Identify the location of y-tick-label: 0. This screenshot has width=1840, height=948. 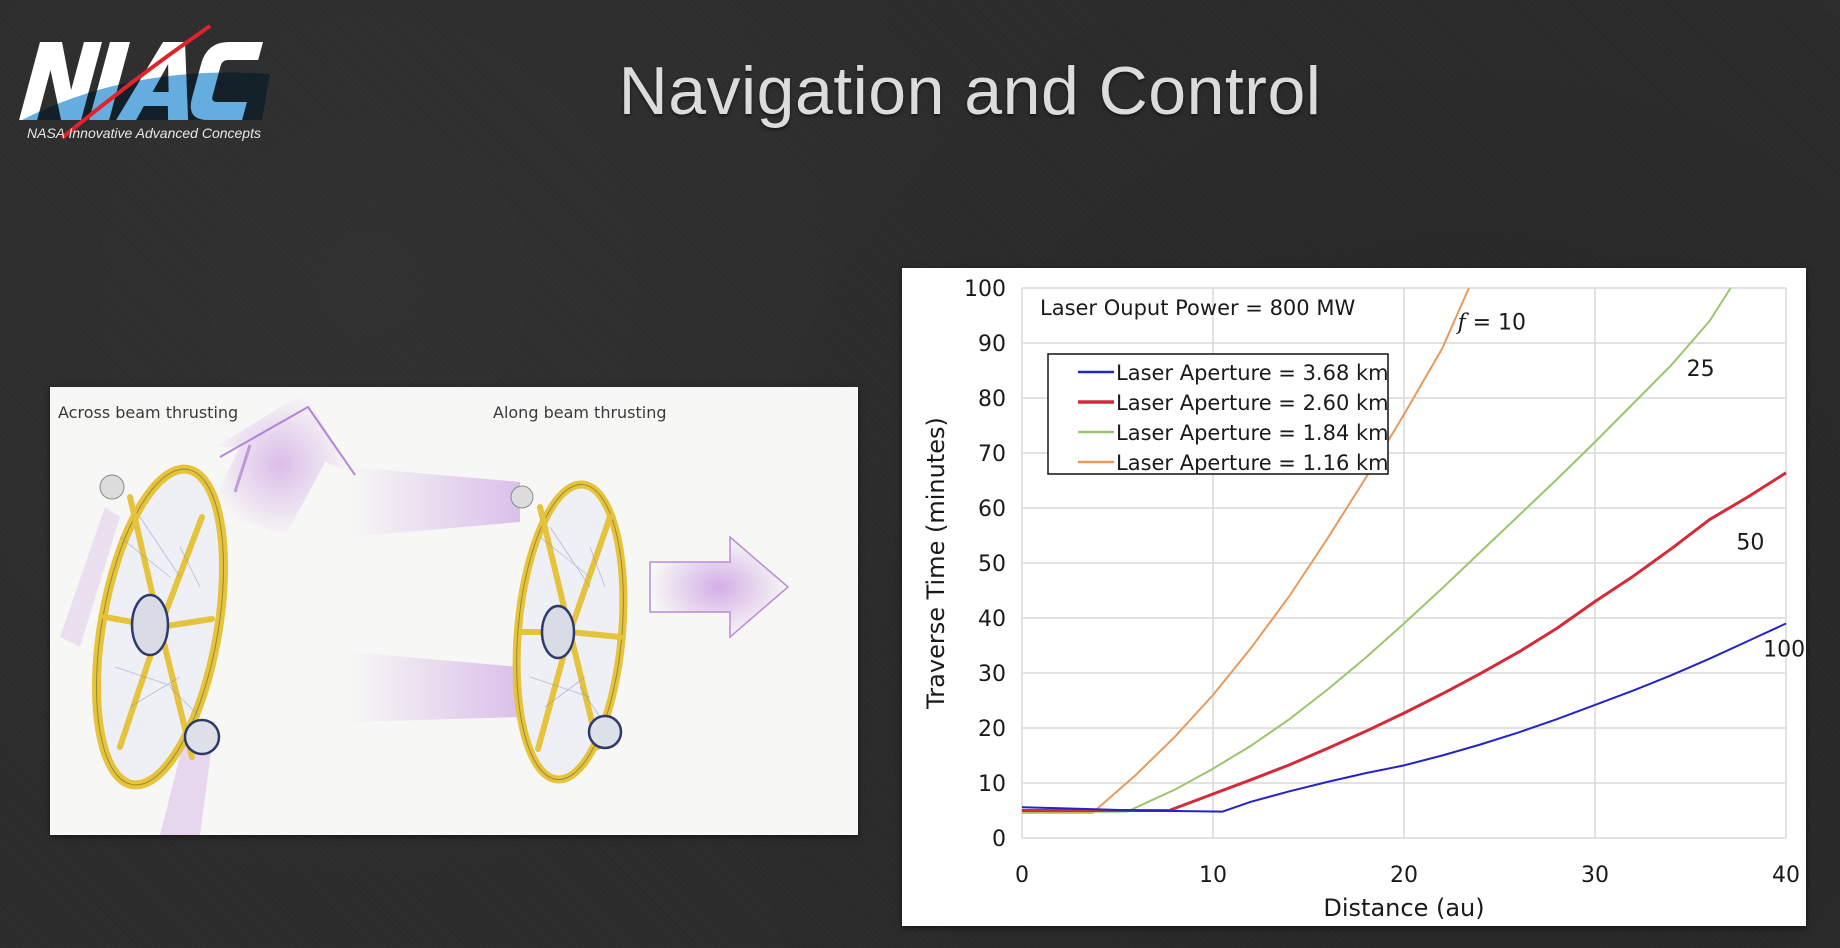
(999, 839).